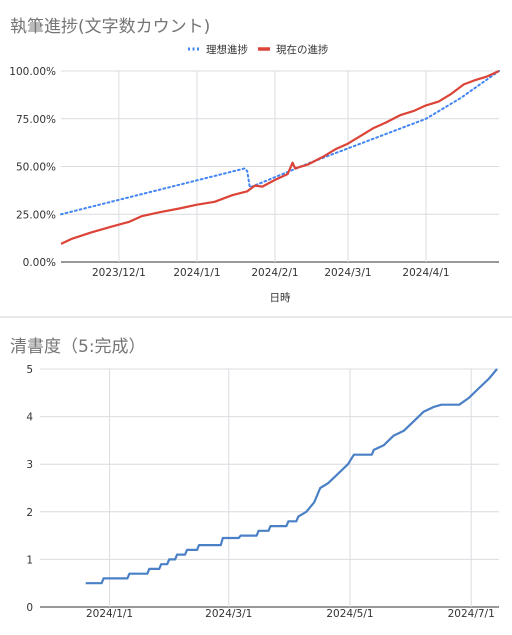 The height and width of the screenshot is (635, 512). Describe the element at coordinates (280, 298) in the screenshot. I see `x-axis-title: 日時` at that location.